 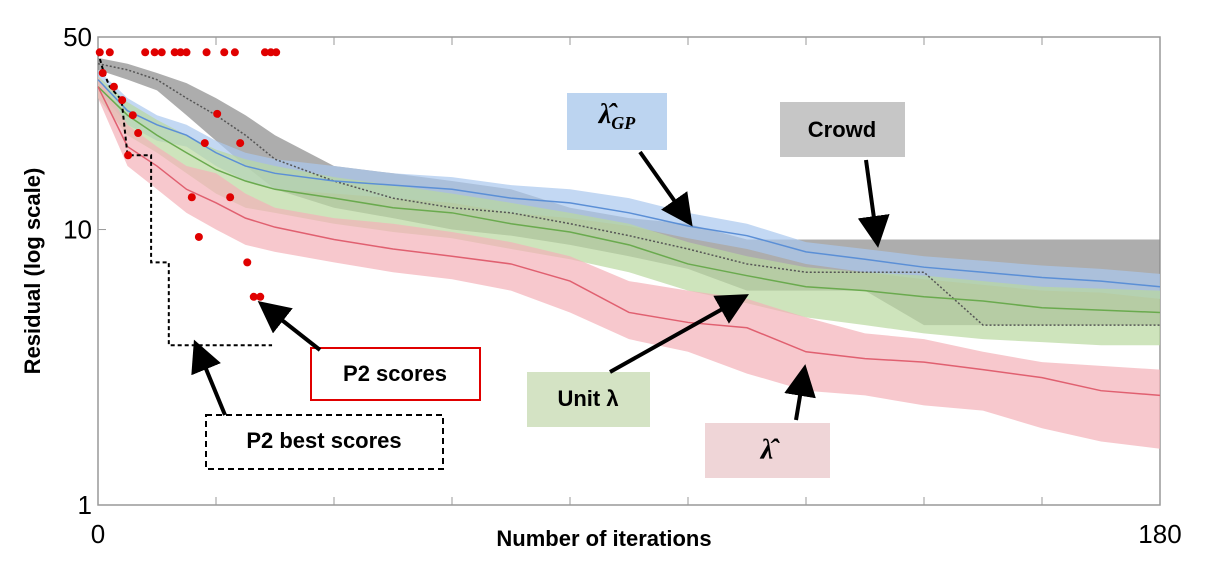 What do you see at coordinates (77, 37) in the screenshot?
I see `y-tick-label: 50` at bounding box center [77, 37].